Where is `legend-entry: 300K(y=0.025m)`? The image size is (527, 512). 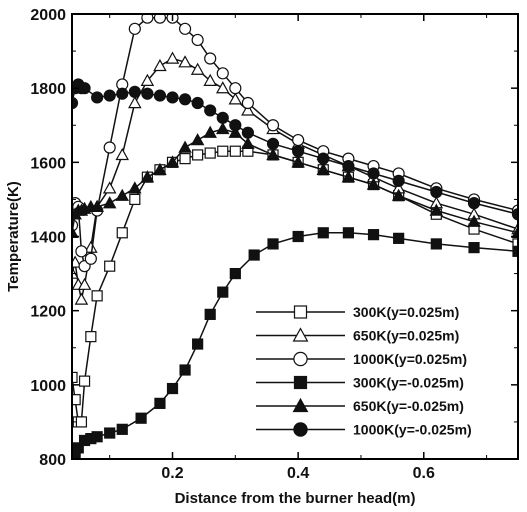
legend-entry: 300K(y=0.025m) is located at coordinates (357, 312).